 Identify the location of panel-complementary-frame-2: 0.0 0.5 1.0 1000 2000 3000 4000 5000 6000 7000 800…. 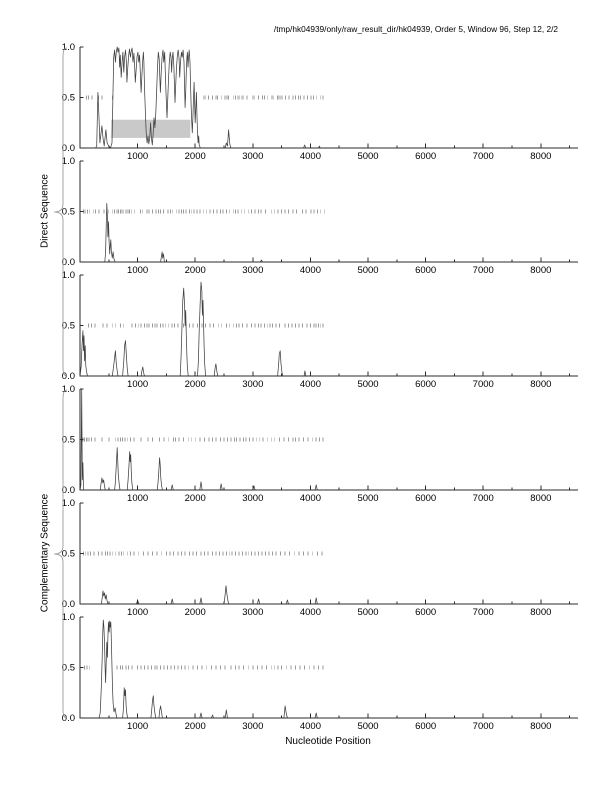
(320, 558).